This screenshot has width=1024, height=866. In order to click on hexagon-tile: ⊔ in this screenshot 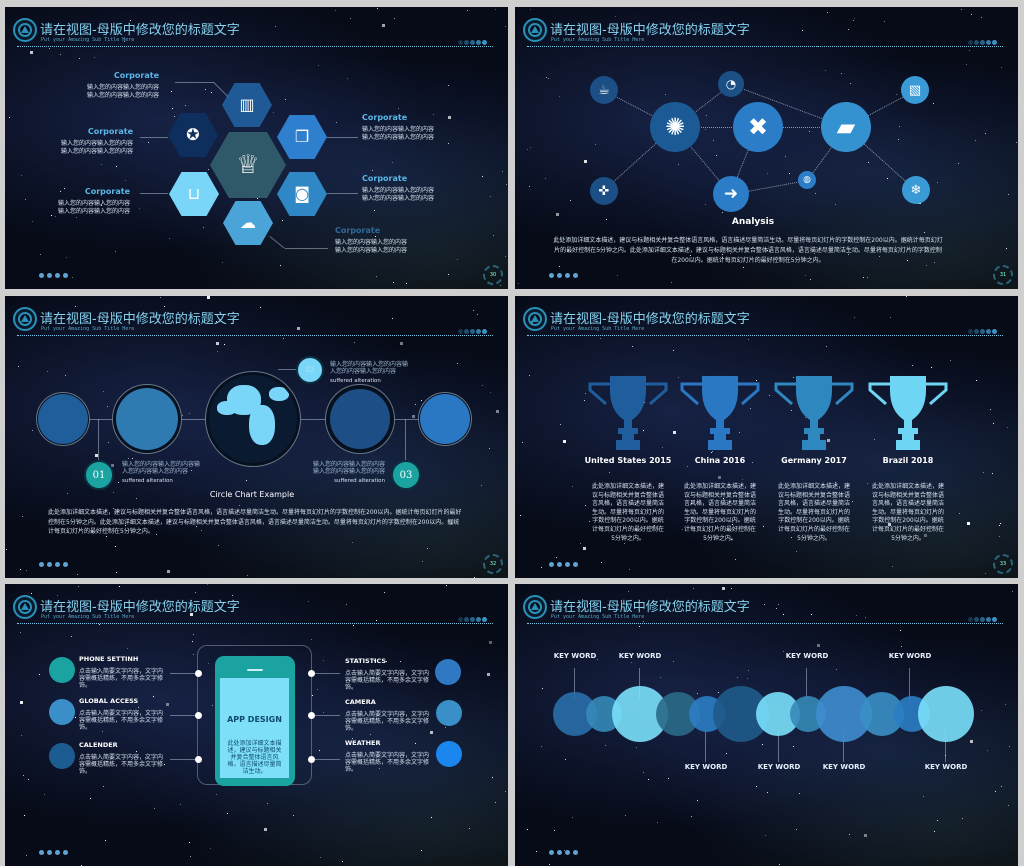, I will do `click(194, 194)`.